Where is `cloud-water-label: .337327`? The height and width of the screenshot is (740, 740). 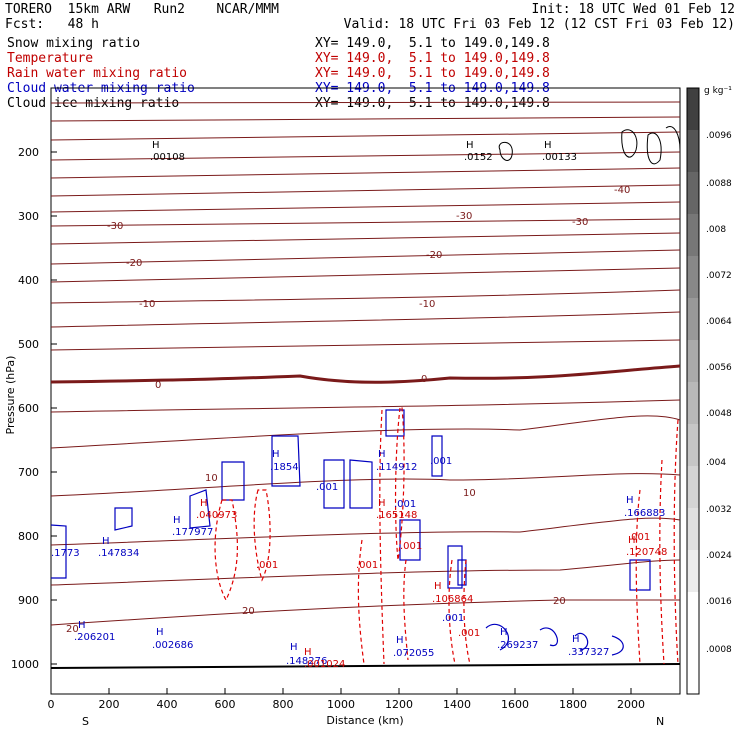 cloud-water-label: .337327 is located at coordinates (588, 652).